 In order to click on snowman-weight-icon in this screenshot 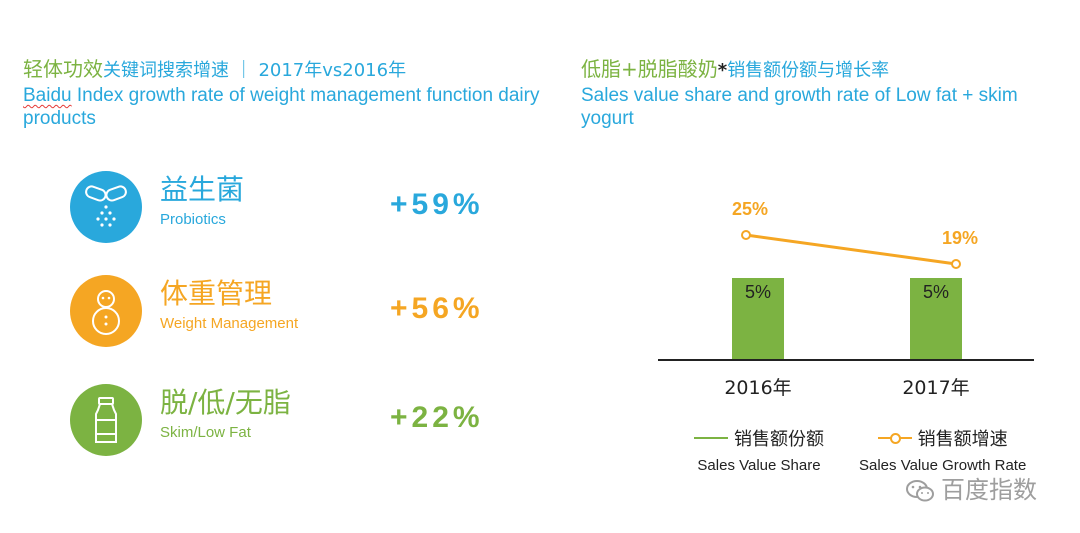, I will do `click(106, 311)`.